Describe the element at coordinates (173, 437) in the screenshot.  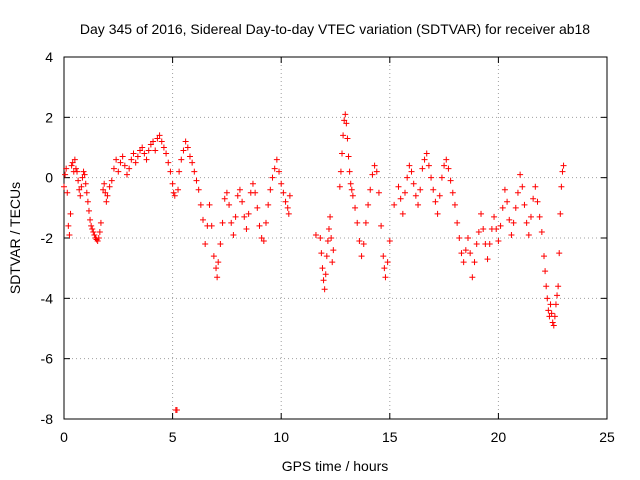
I see `x-tick-label: 5` at that location.